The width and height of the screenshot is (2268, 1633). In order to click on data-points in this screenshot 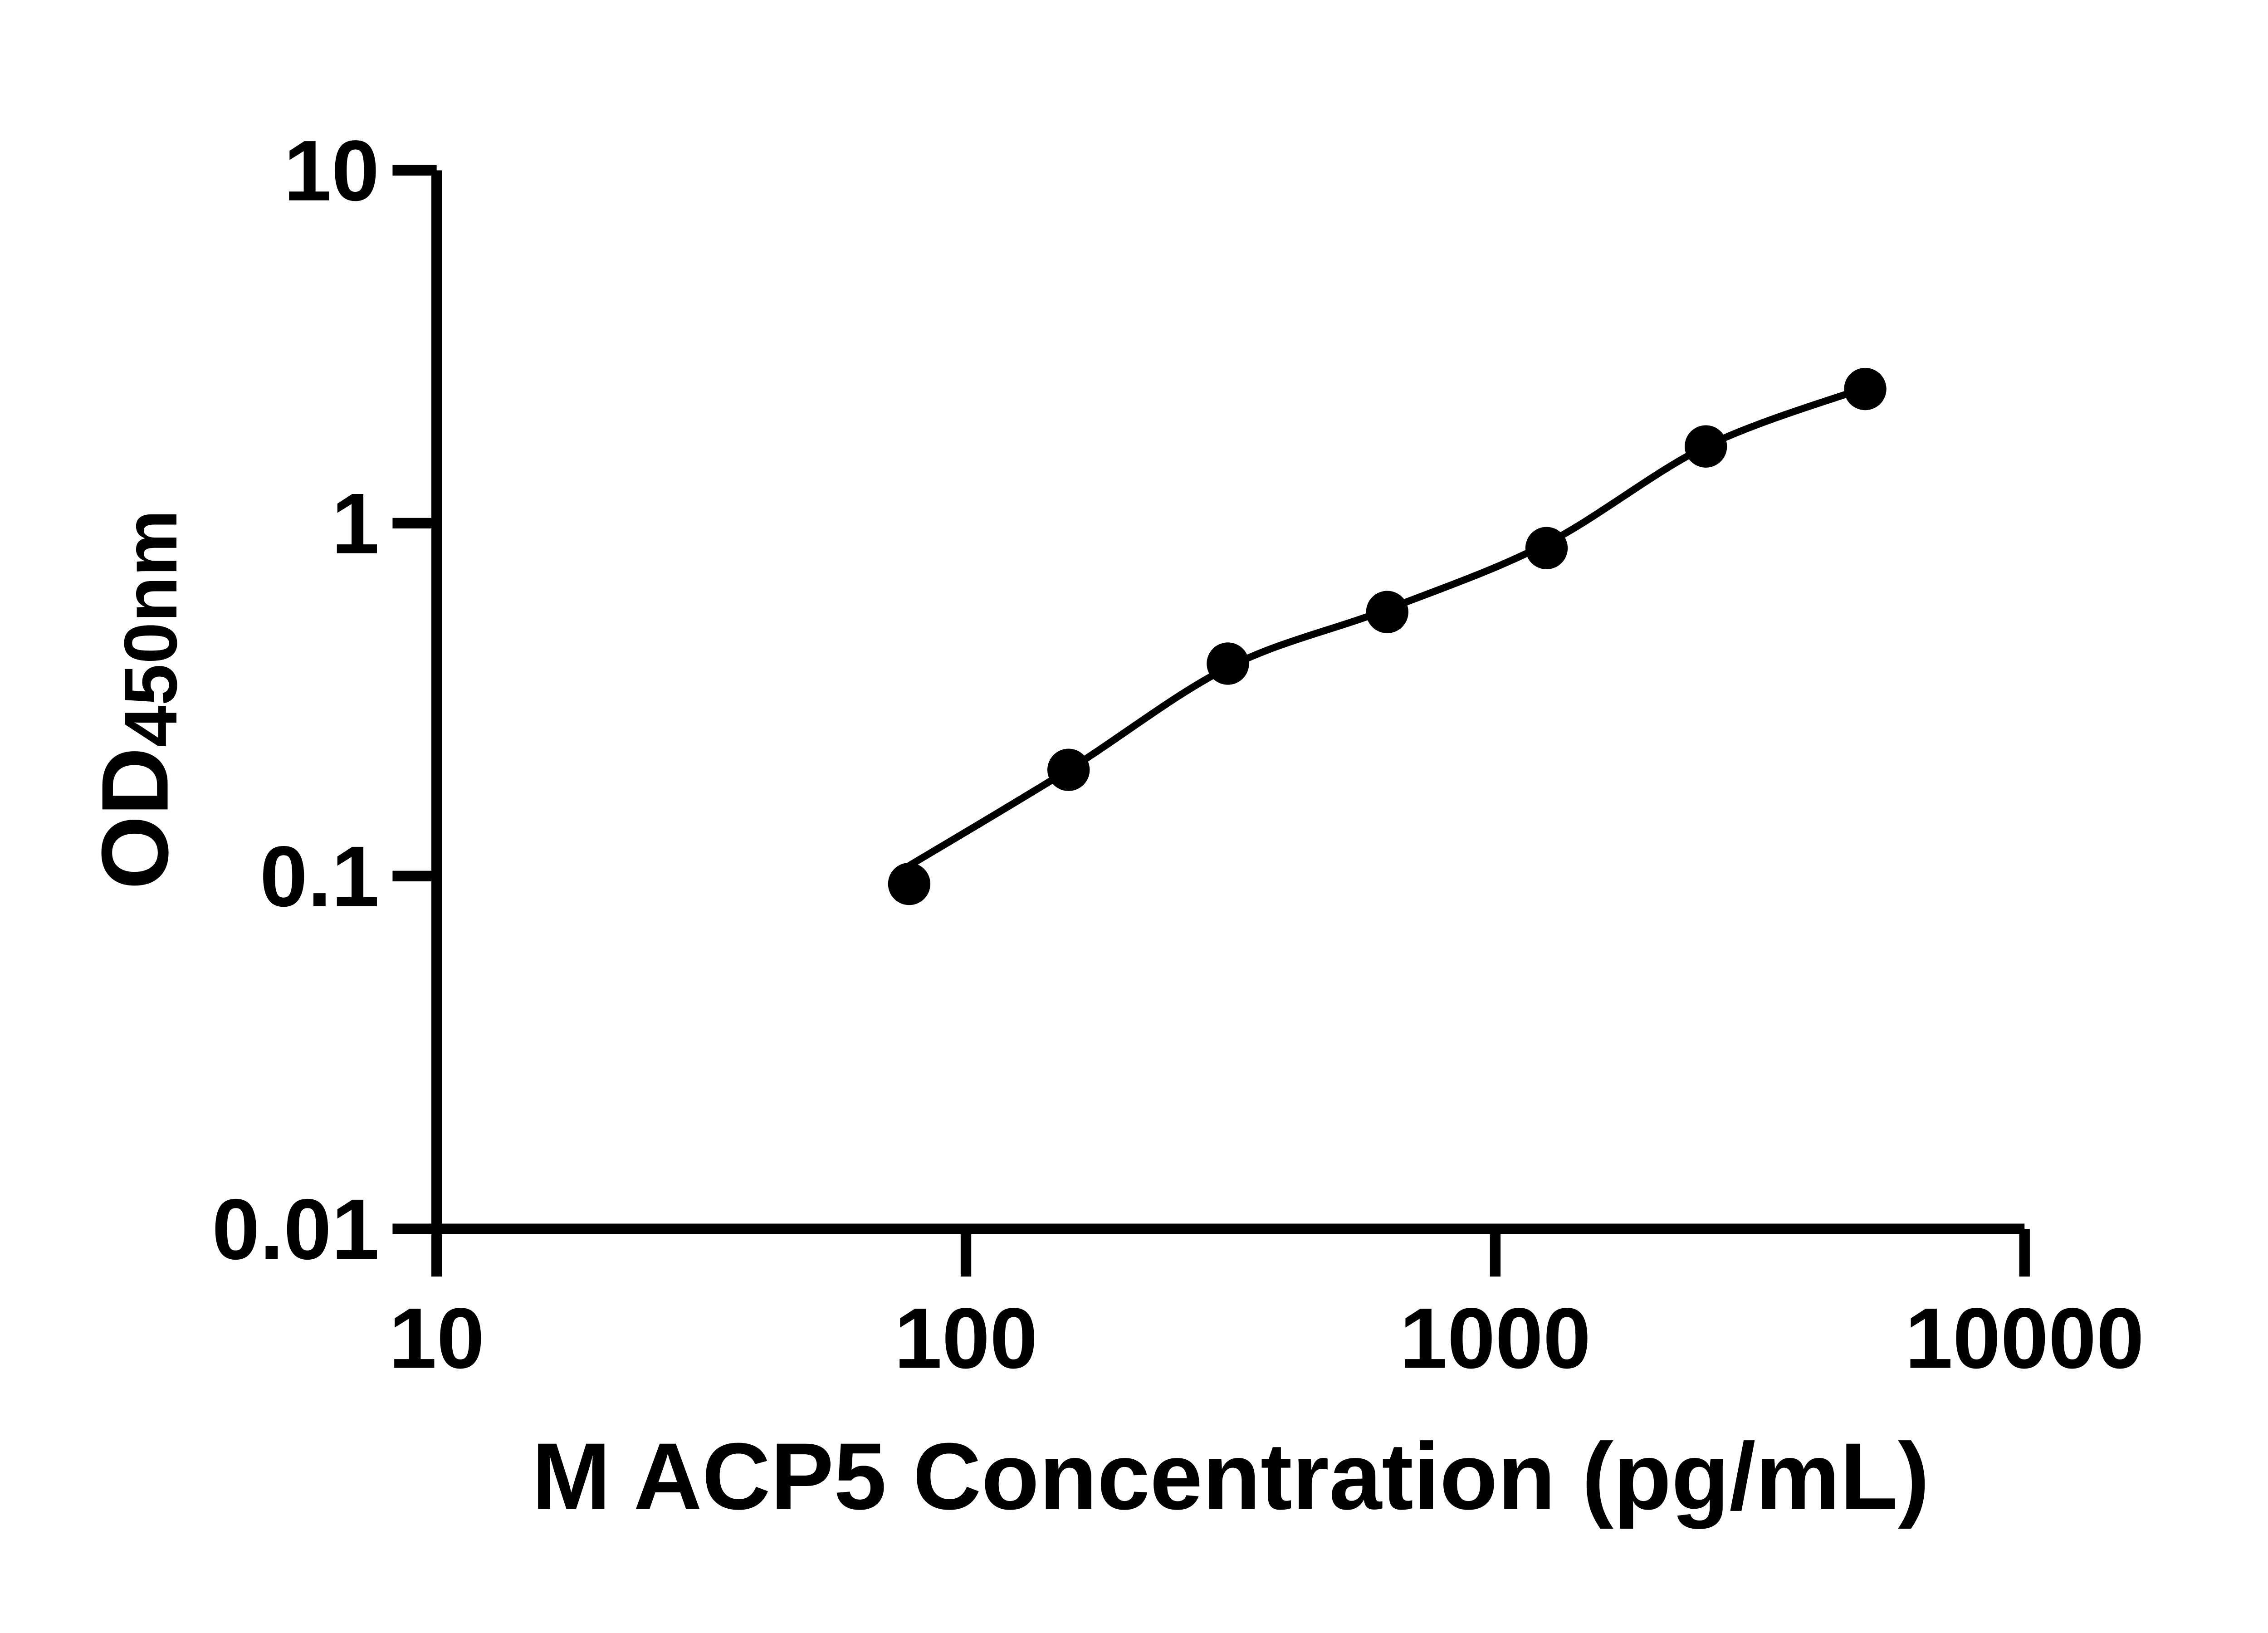, I will do `click(1387, 636)`.